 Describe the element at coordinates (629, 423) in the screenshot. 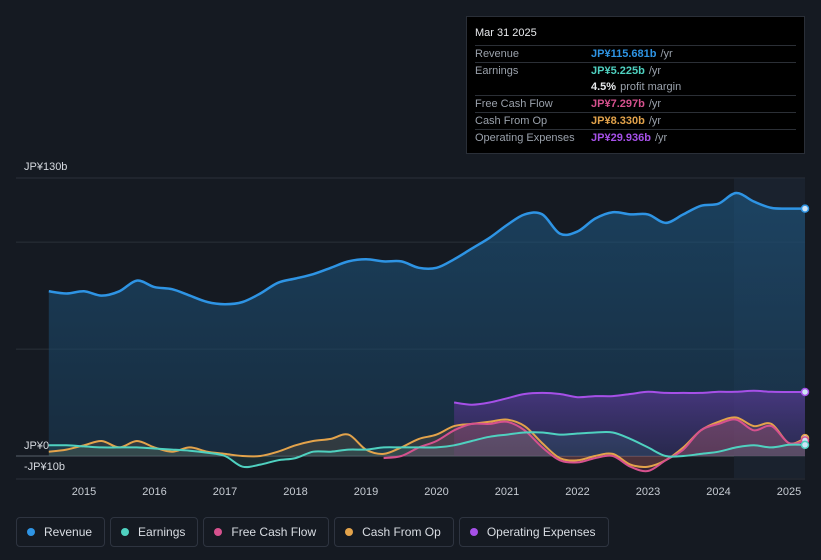

I see `operating-expenses-area` at that location.